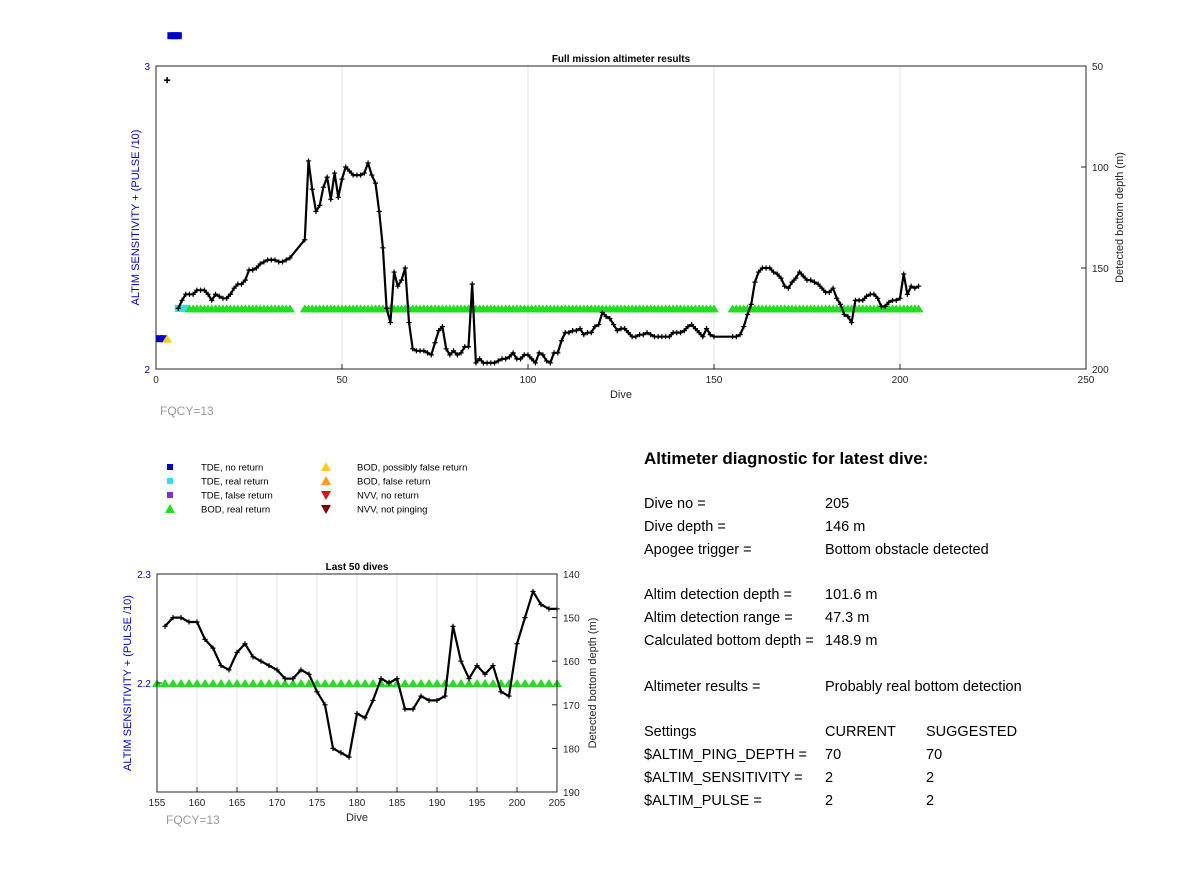  What do you see at coordinates (1100, 269) in the screenshot?
I see `y-tick-label-right: 150` at bounding box center [1100, 269].